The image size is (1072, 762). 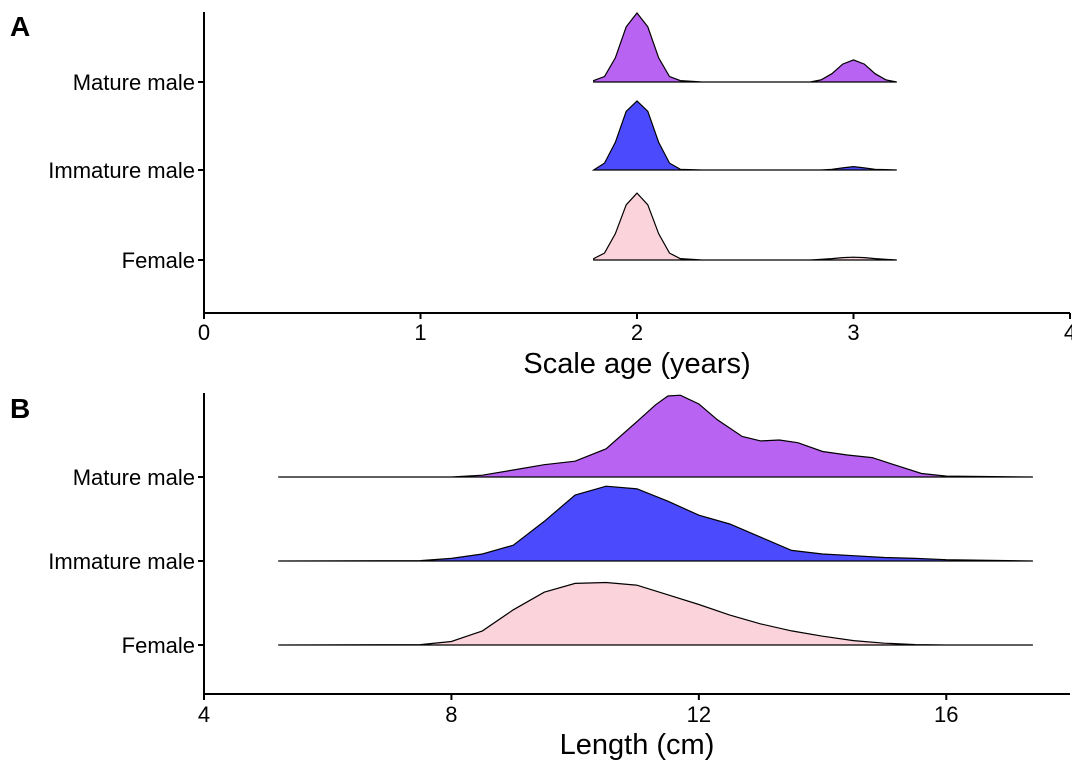 What do you see at coordinates (1068, 332) in the screenshot?
I see `panel-a-x-tick-label: 4` at bounding box center [1068, 332].